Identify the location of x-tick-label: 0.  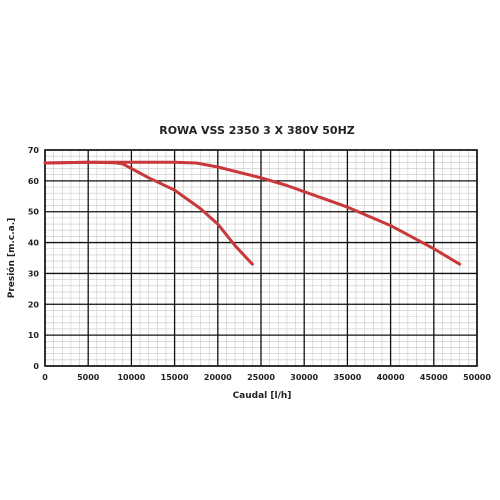
(45, 377).